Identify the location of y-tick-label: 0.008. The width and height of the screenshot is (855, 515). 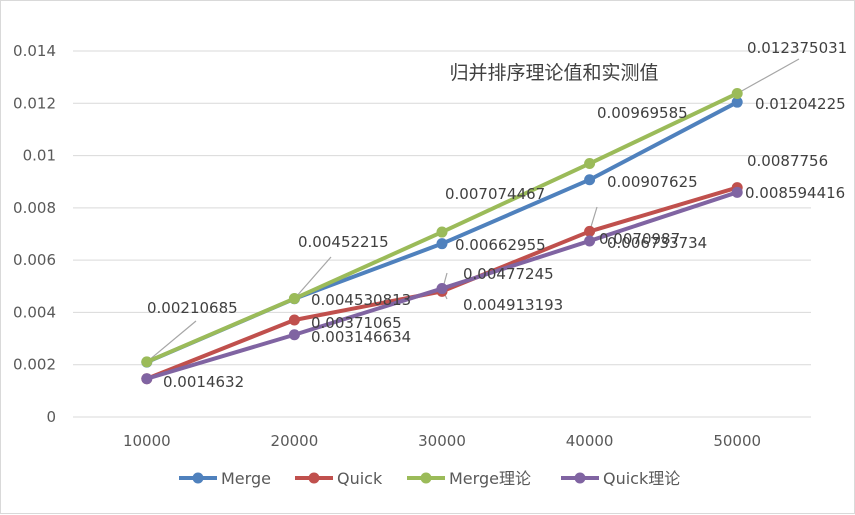
(34, 208).